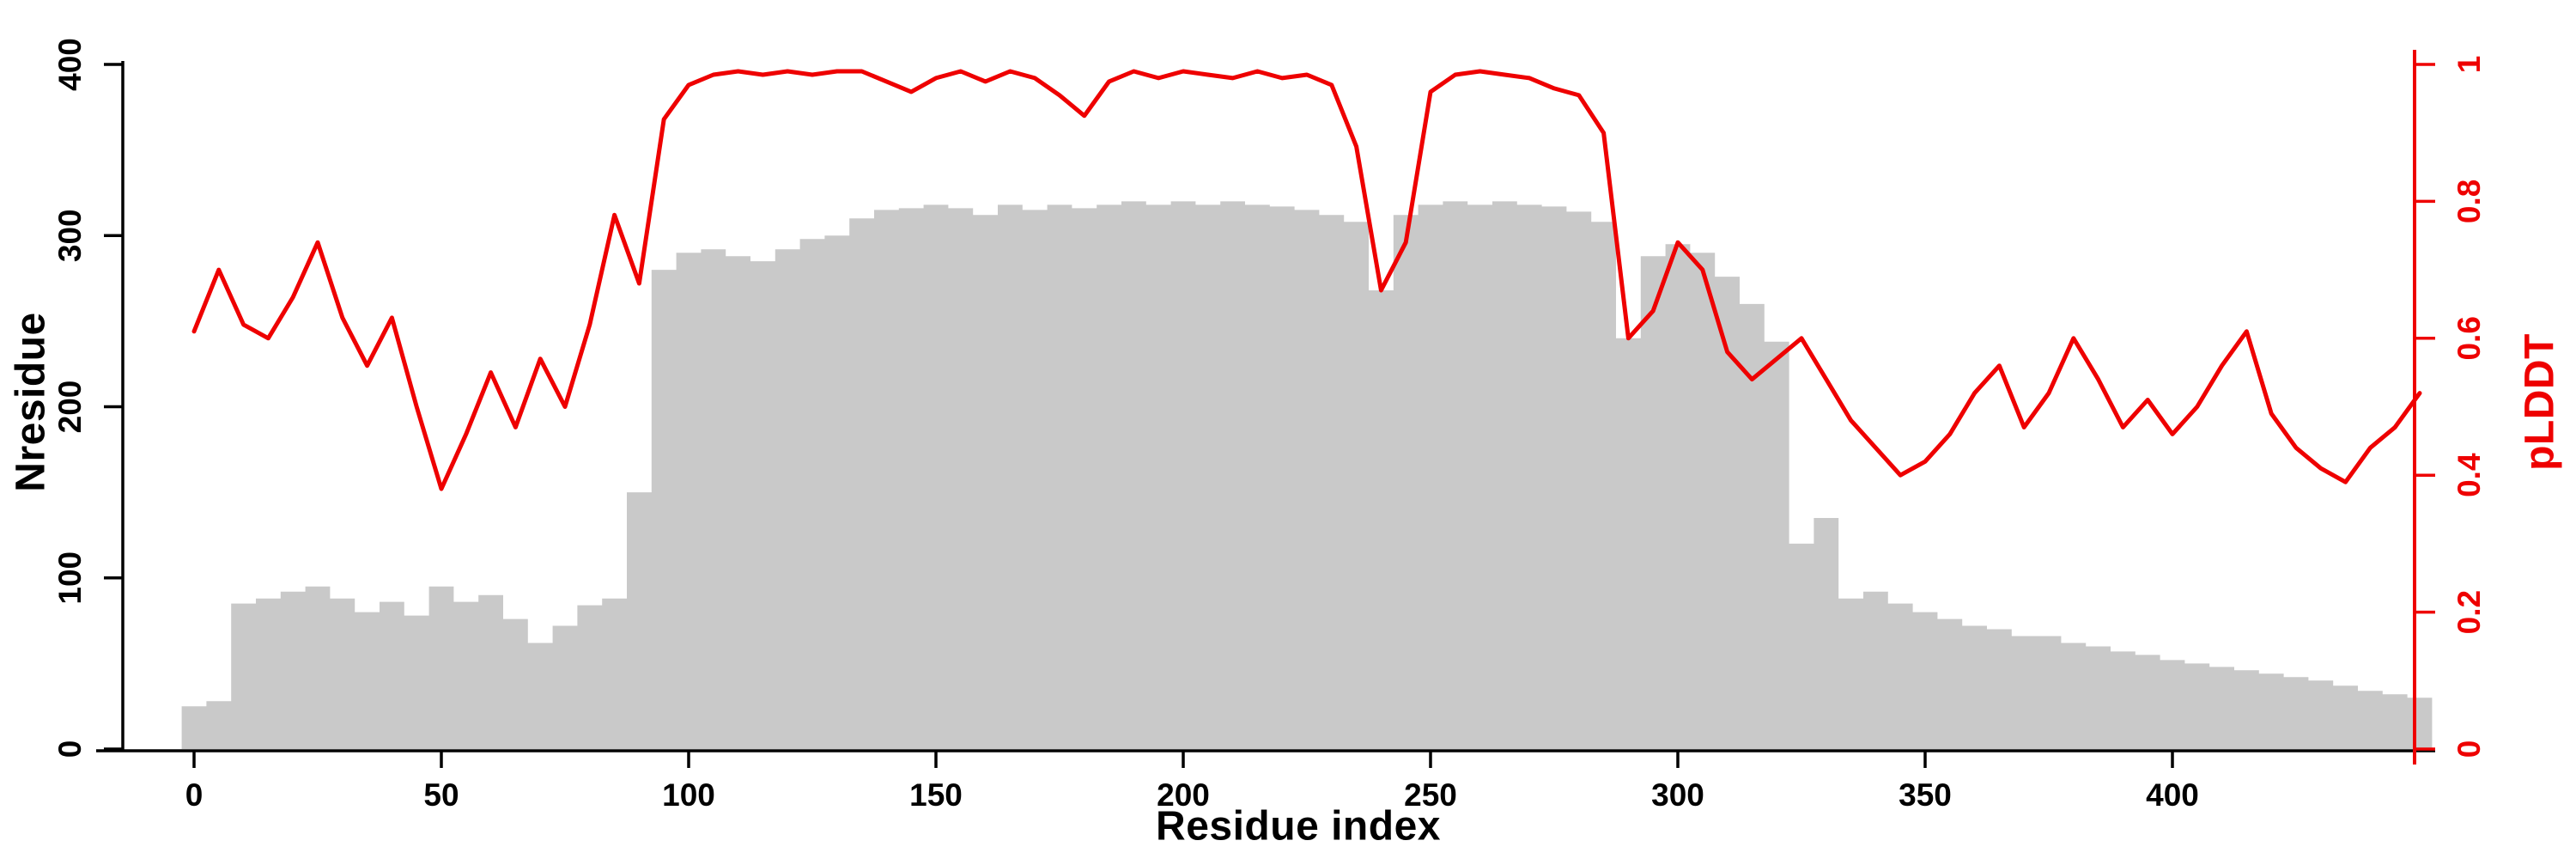 This screenshot has width=2576, height=859. Describe the element at coordinates (2469, 475) in the screenshot. I see `svg-text: 0.4` at that location.